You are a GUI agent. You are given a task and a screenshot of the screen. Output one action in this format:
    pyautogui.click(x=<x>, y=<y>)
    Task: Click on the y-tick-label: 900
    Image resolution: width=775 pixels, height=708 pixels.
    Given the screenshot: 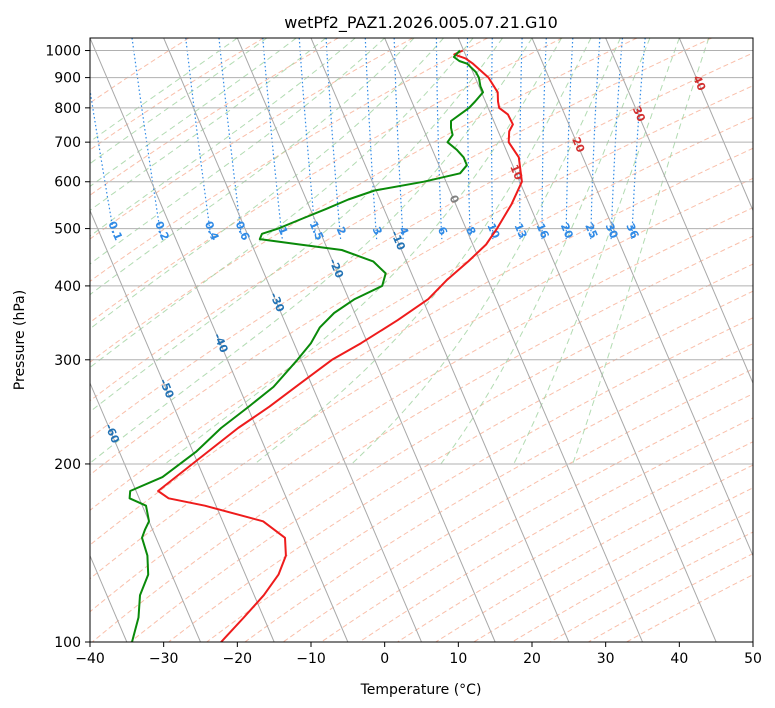 What is the action you would take?
    pyautogui.click(x=67, y=79)
    